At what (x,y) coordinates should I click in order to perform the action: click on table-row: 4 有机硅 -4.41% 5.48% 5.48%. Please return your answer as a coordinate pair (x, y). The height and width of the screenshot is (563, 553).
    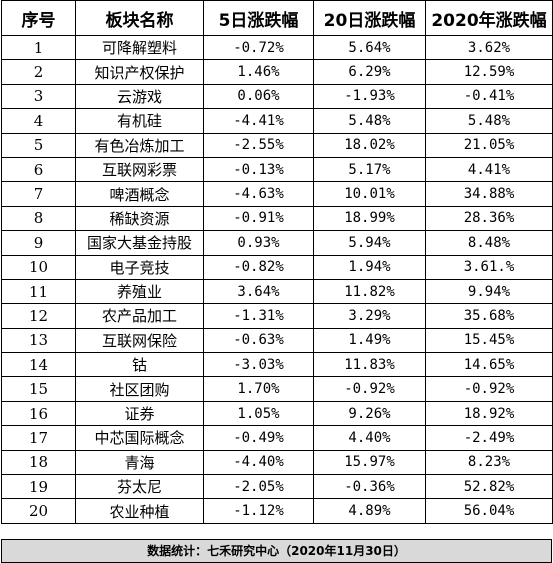
    Looking at the image, I should click on (277, 121).